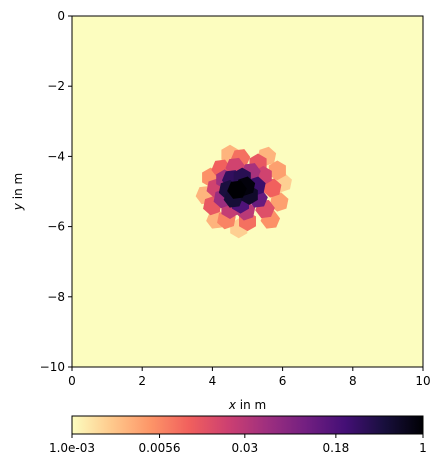 The height and width of the screenshot is (470, 442). Describe the element at coordinates (423, 448) in the screenshot. I see `colorbar-tick-label: 1` at that location.